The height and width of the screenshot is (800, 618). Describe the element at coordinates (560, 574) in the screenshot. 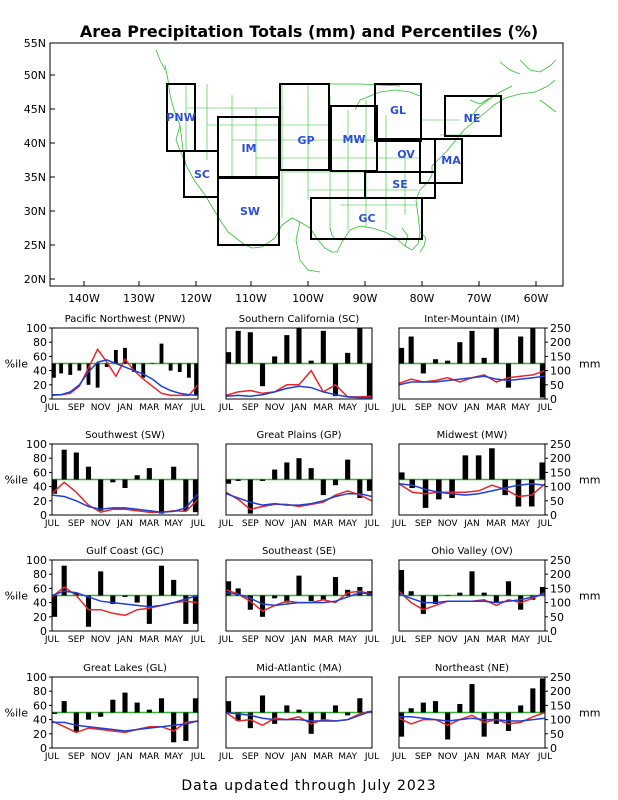

I see `right-tick-label: 200` at that location.